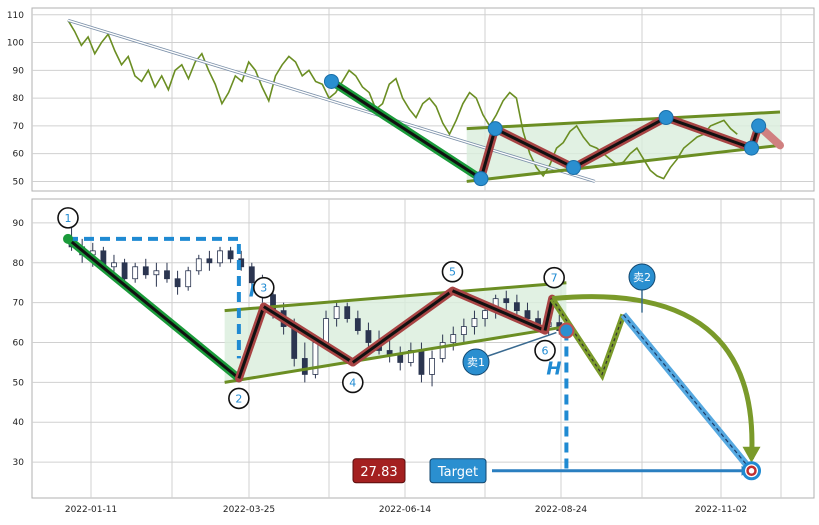 Image resolution: width=819 pixels, height=525 pixels. What do you see at coordinates (721, 510) in the screenshot?
I see `x-tick-label: 2022-11-02` at bounding box center [721, 510].